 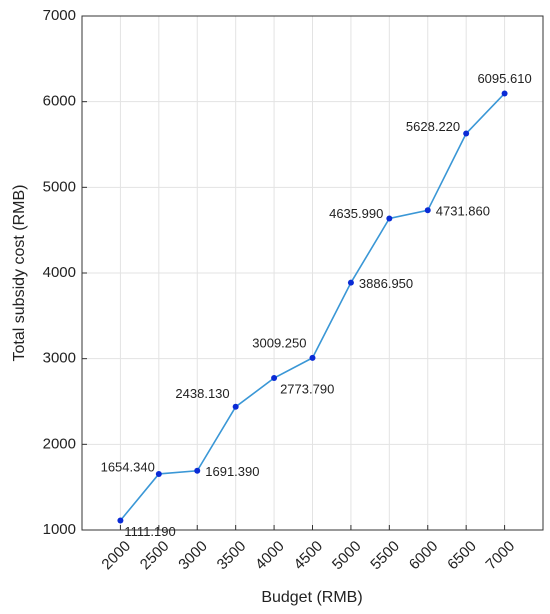 I want to click on data-label: 1111.190, so click(x=149, y=531).